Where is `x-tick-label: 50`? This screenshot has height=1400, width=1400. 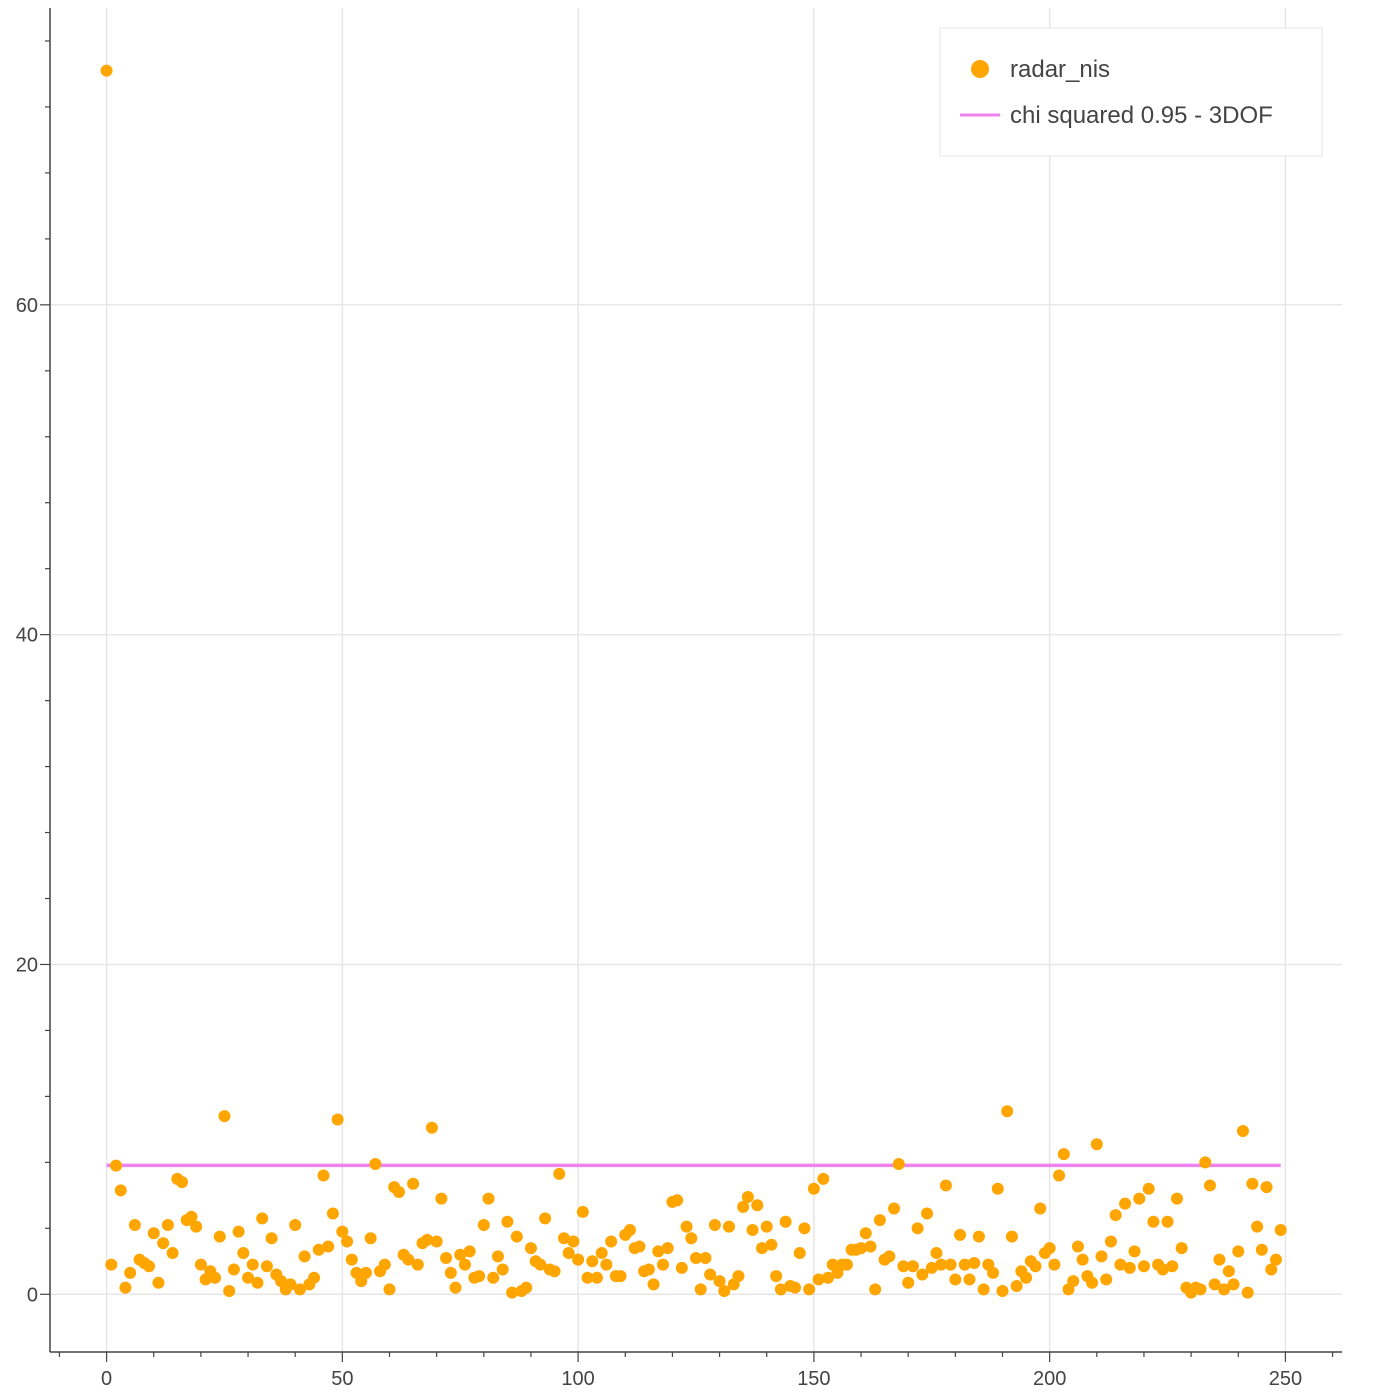
x-tick-label: 50 is located at coordinates (342, 1379).